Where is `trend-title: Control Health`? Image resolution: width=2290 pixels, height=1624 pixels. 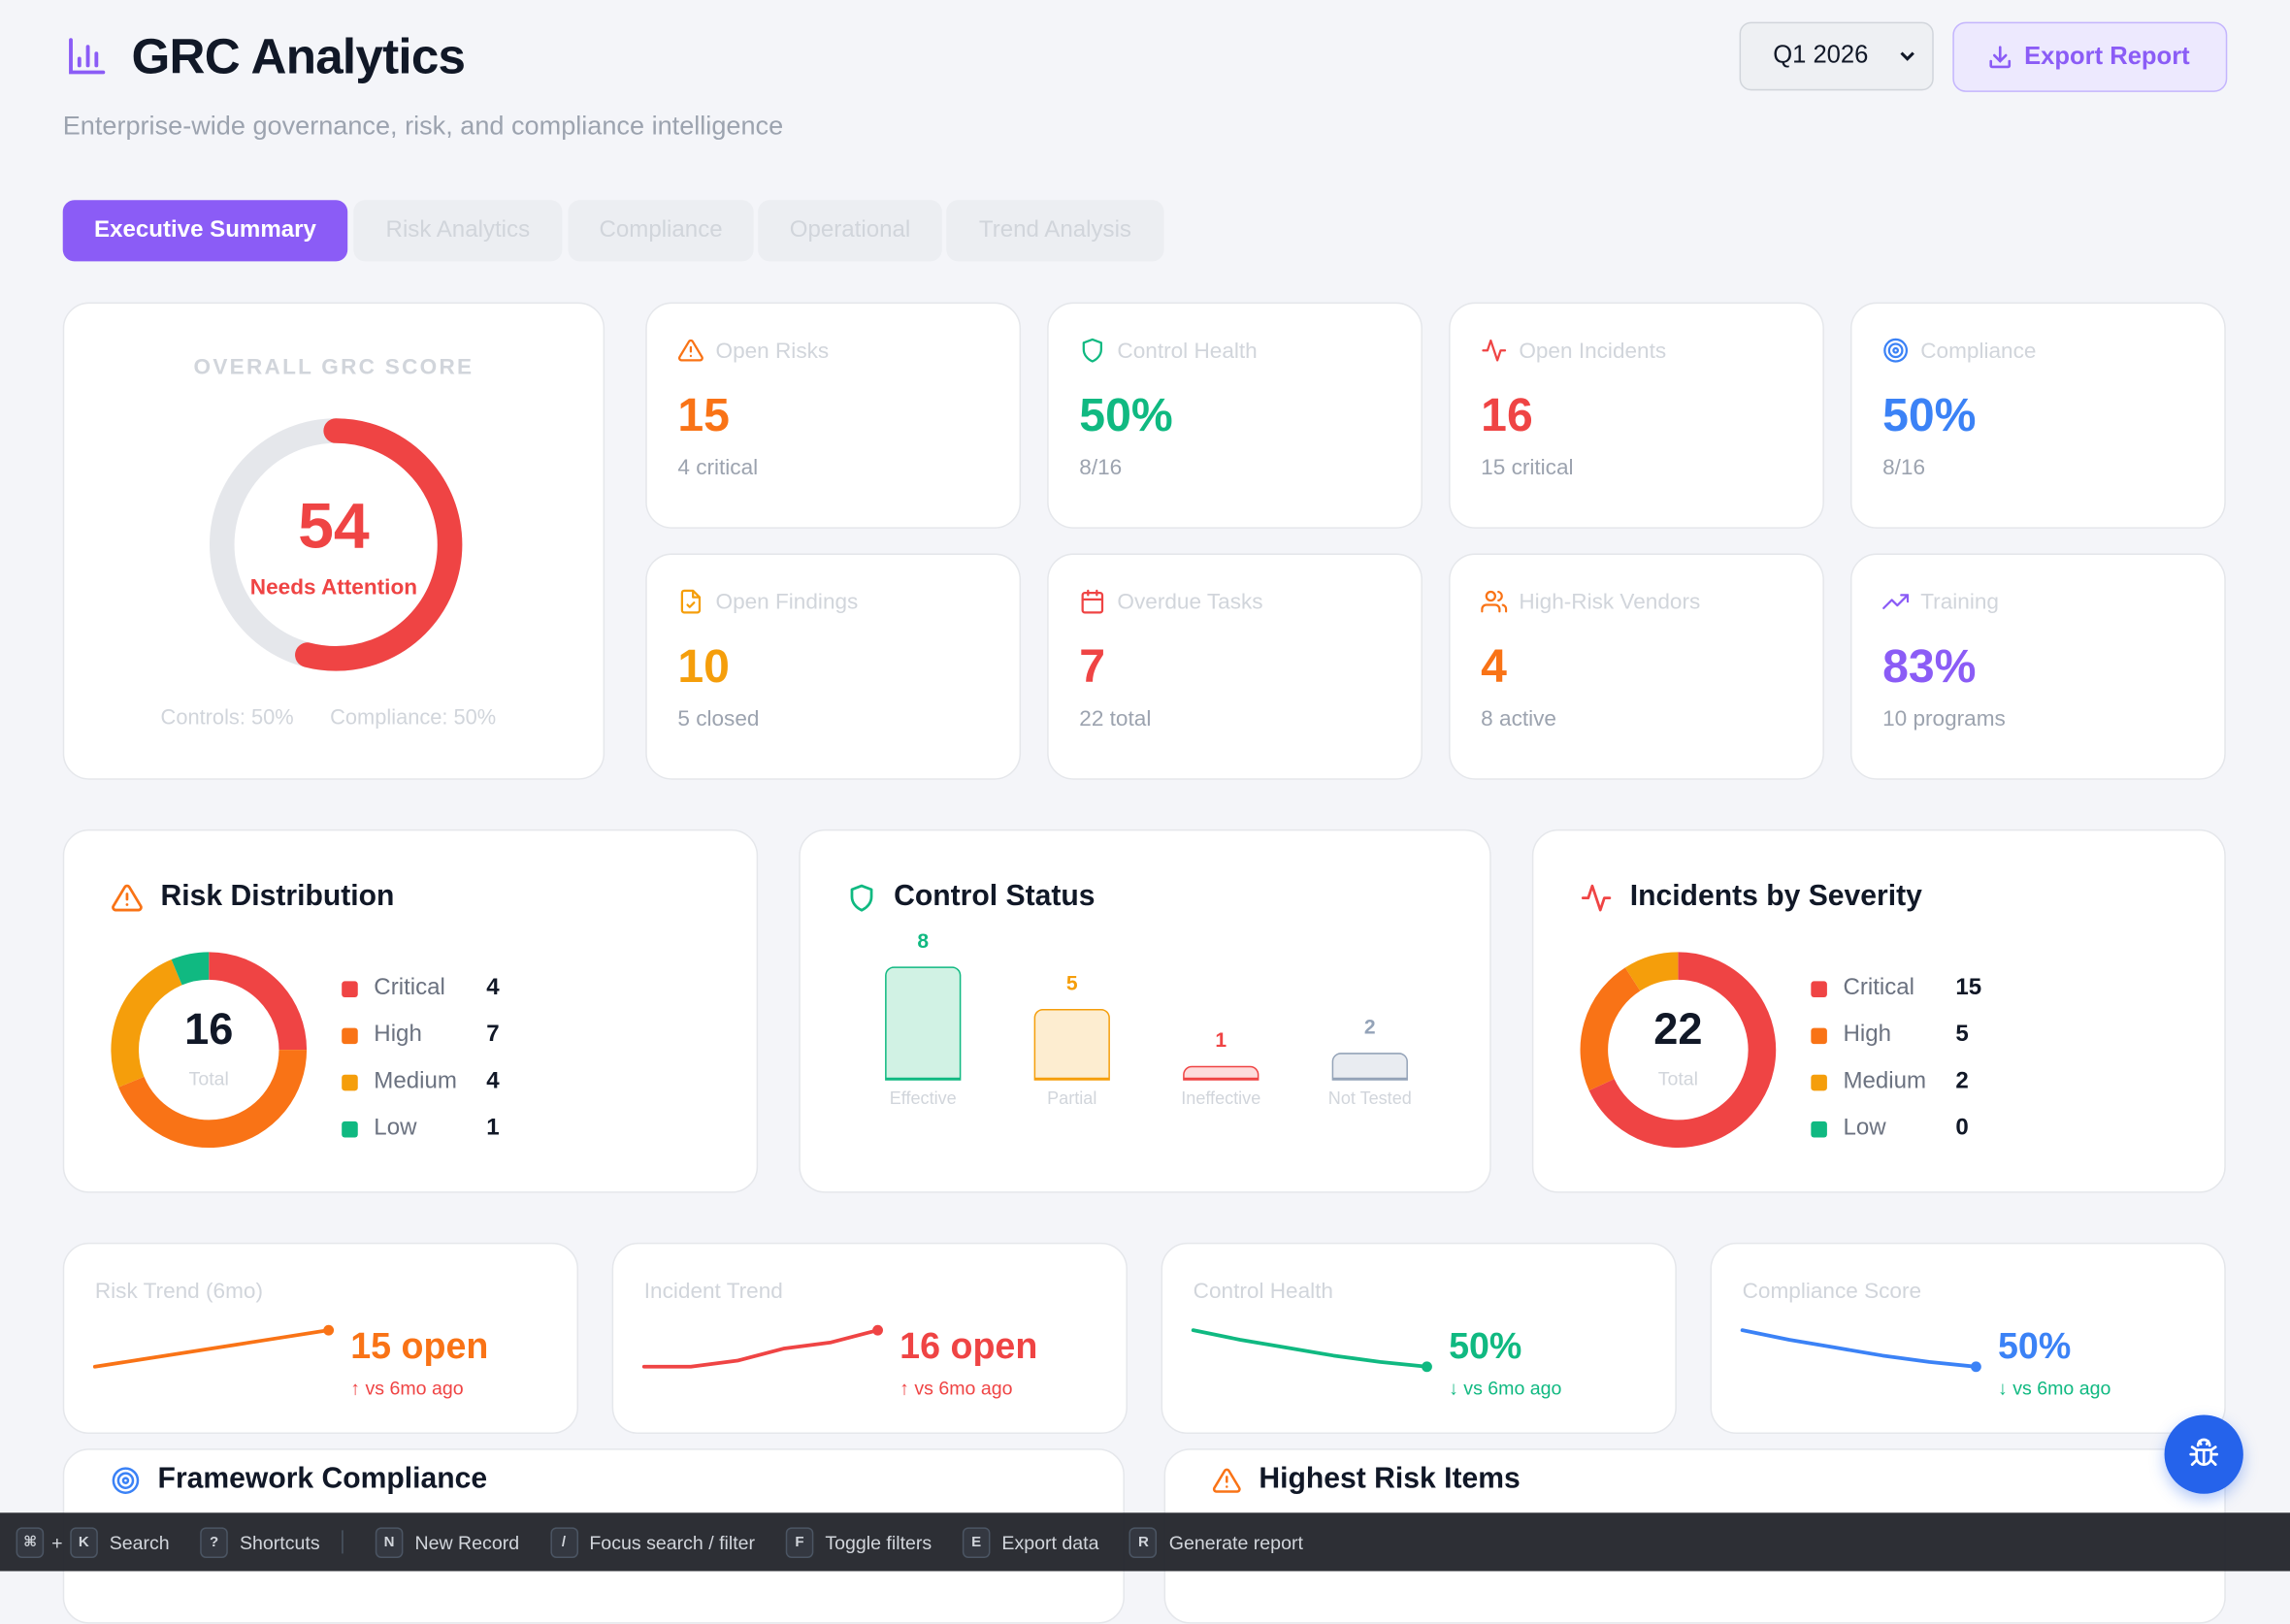 trend-title: Control Health is located at coordinates (1263, 1292).